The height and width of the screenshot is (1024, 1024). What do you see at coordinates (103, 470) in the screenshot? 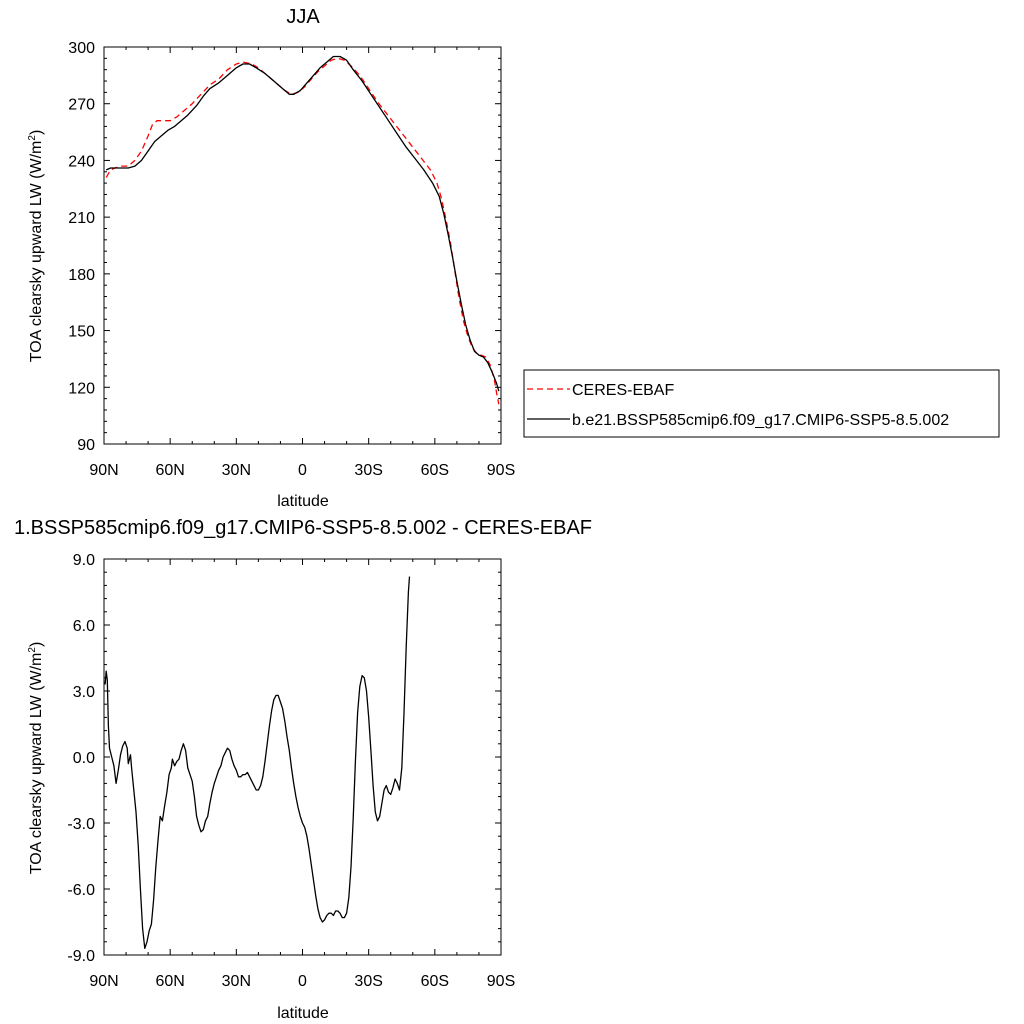
I see `top-x-tick-label: 90N` at bounding box center [103, 470].